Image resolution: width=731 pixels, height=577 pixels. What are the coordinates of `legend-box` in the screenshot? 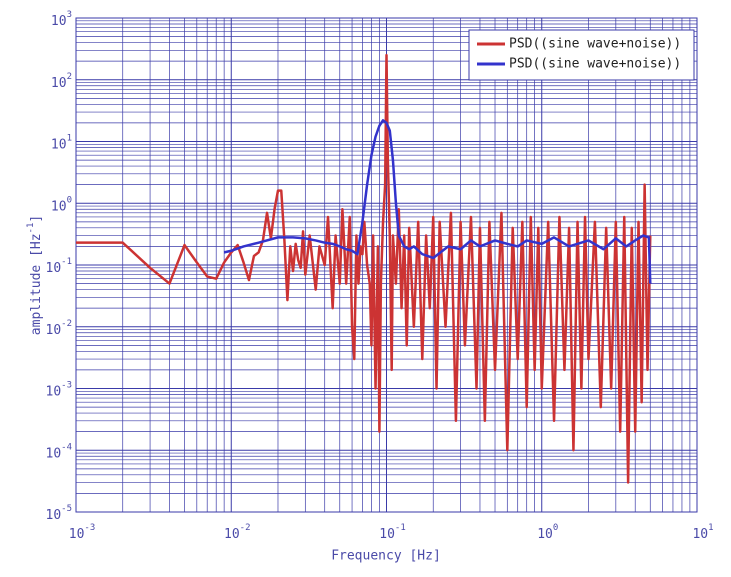 It's located at (581, 55).